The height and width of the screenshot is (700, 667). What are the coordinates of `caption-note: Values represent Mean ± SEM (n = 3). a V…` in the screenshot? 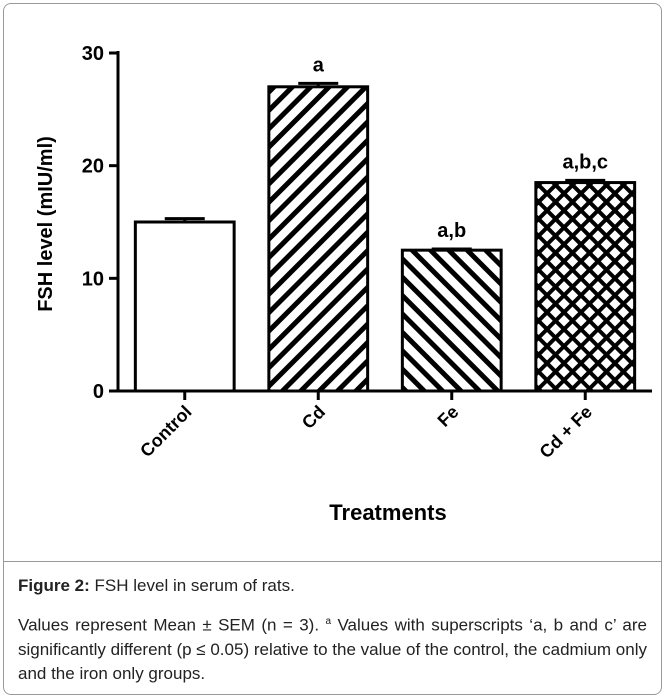 It's located at (332, 648).